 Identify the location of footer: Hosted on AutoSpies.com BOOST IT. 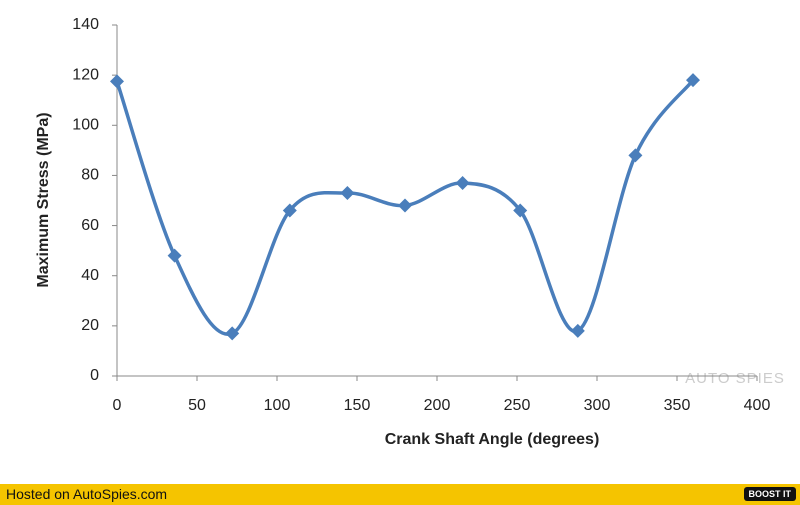
(400, 494).